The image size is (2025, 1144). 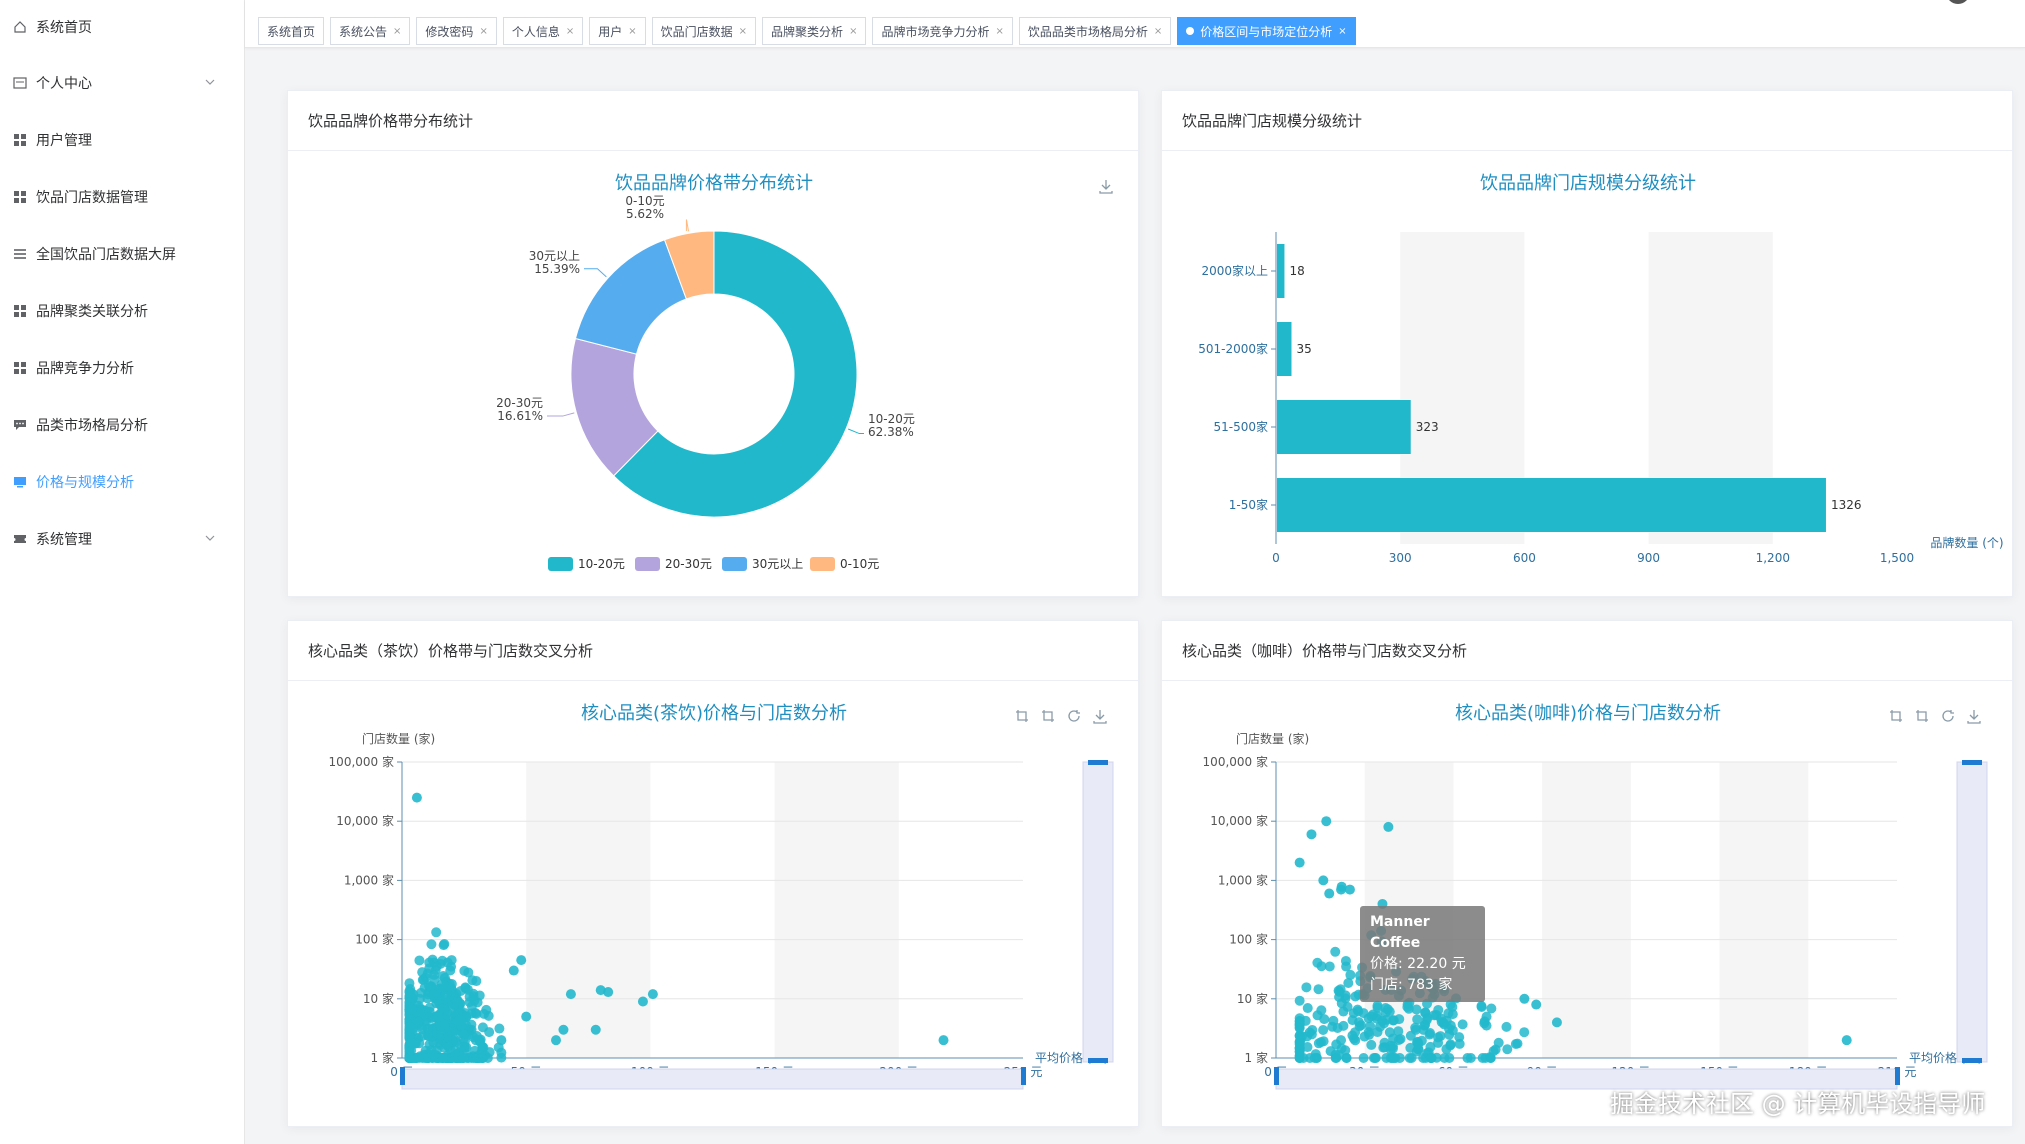 I want to click on tab-1: 系统公告×, so click(x=370, y=31).